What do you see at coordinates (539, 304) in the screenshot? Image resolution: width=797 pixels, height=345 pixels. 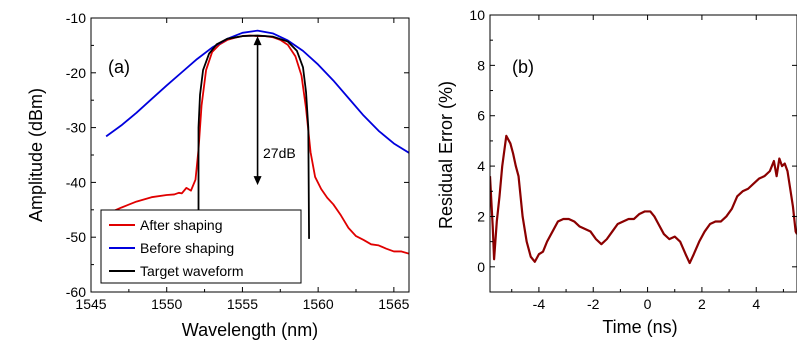 I see `x-tick-label: -4` at bounding box center [539, 304].